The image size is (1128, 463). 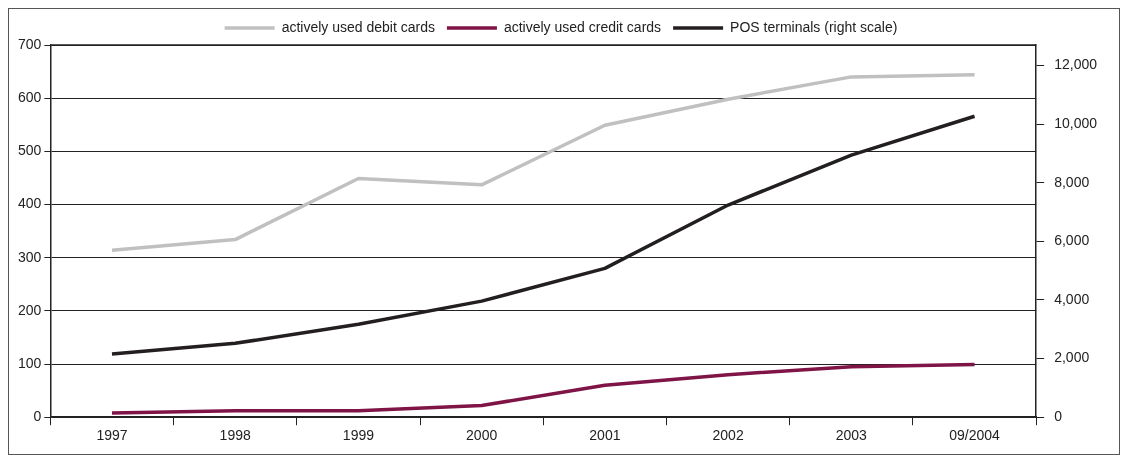 What do you see at coordinates (605, 435) in the screenshot?
I see `x-tick-label: 2001` at bounding box center [605, 435].